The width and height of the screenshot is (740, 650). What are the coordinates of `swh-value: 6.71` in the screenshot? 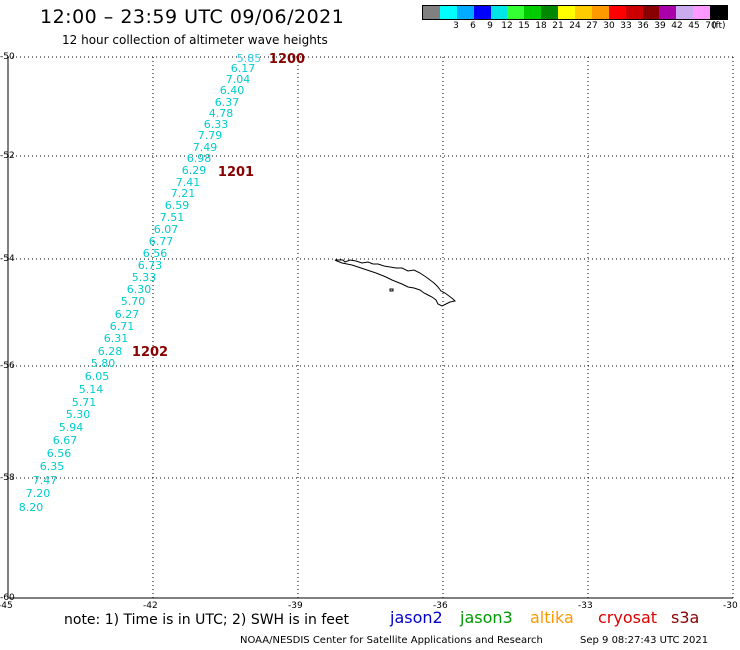 It's located at (122, 326).